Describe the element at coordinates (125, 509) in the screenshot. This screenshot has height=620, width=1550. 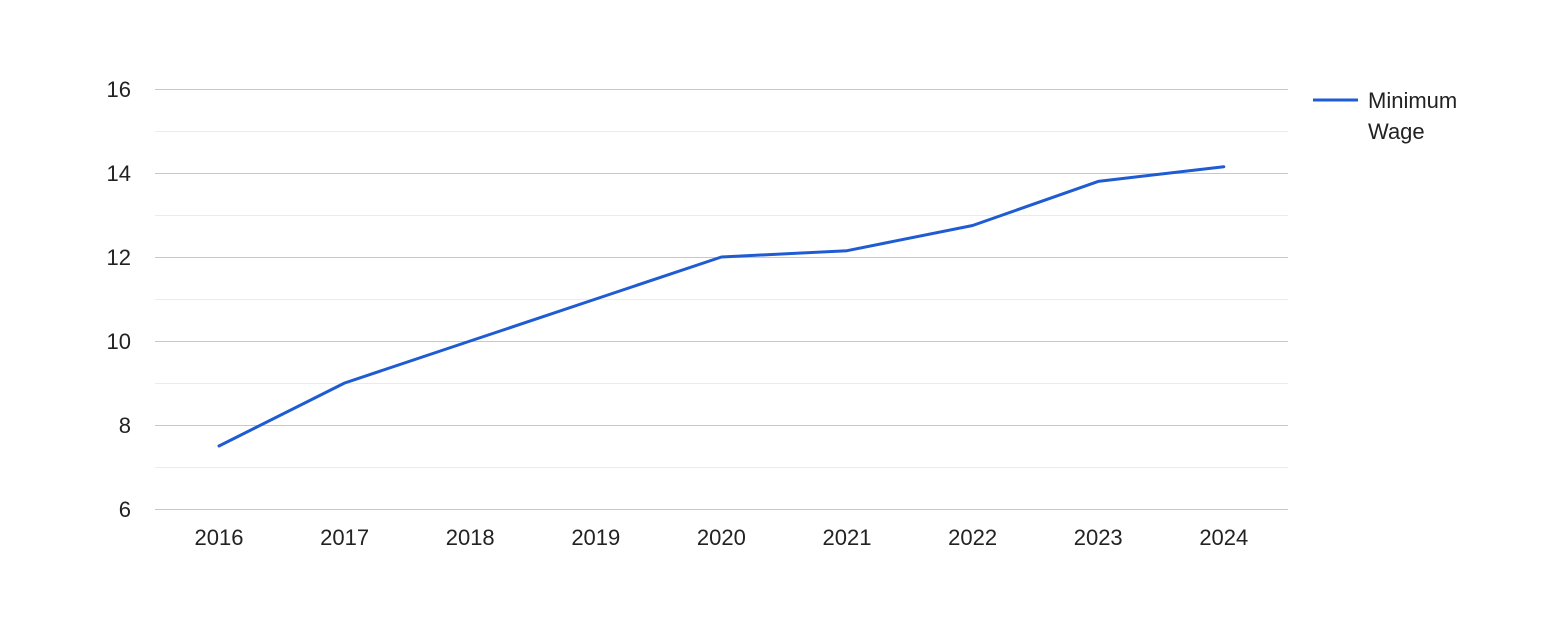
I see `y-tick-label: 6` at that location.